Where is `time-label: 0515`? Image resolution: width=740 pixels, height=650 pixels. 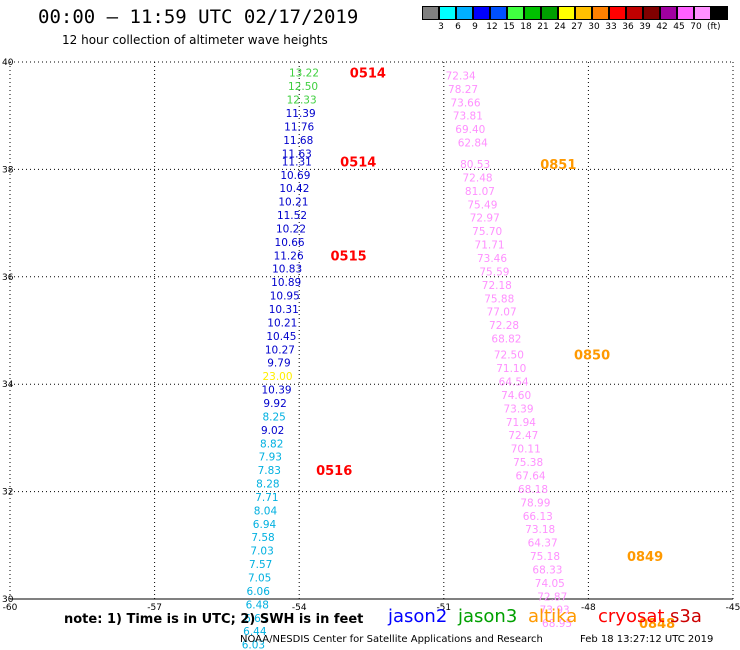 time-label: 0515 is located at coordinates (349, 256).